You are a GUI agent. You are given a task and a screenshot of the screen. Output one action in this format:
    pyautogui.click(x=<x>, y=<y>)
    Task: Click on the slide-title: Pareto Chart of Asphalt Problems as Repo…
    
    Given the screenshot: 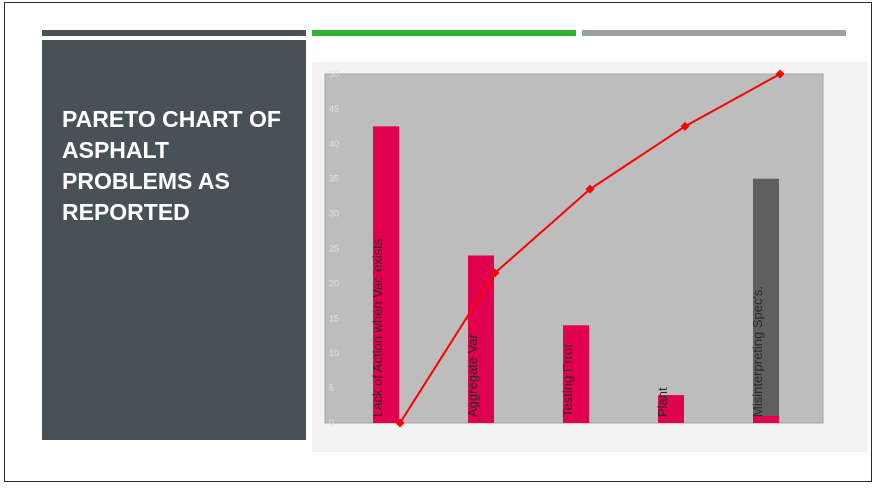 What is the action you would take?
    pyautogui.click(x=171, y=165)
    